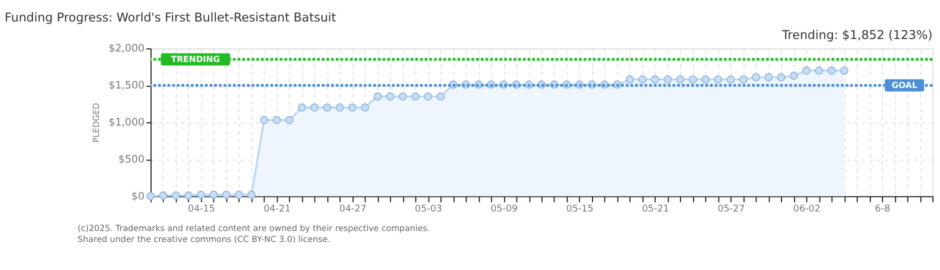 The width and height of the screenshot is (940, 270). What do you see at coordinates (277, 209) in the screenshot?
I see `x-tick-label: 04-21` at bounding box center [277, 209].